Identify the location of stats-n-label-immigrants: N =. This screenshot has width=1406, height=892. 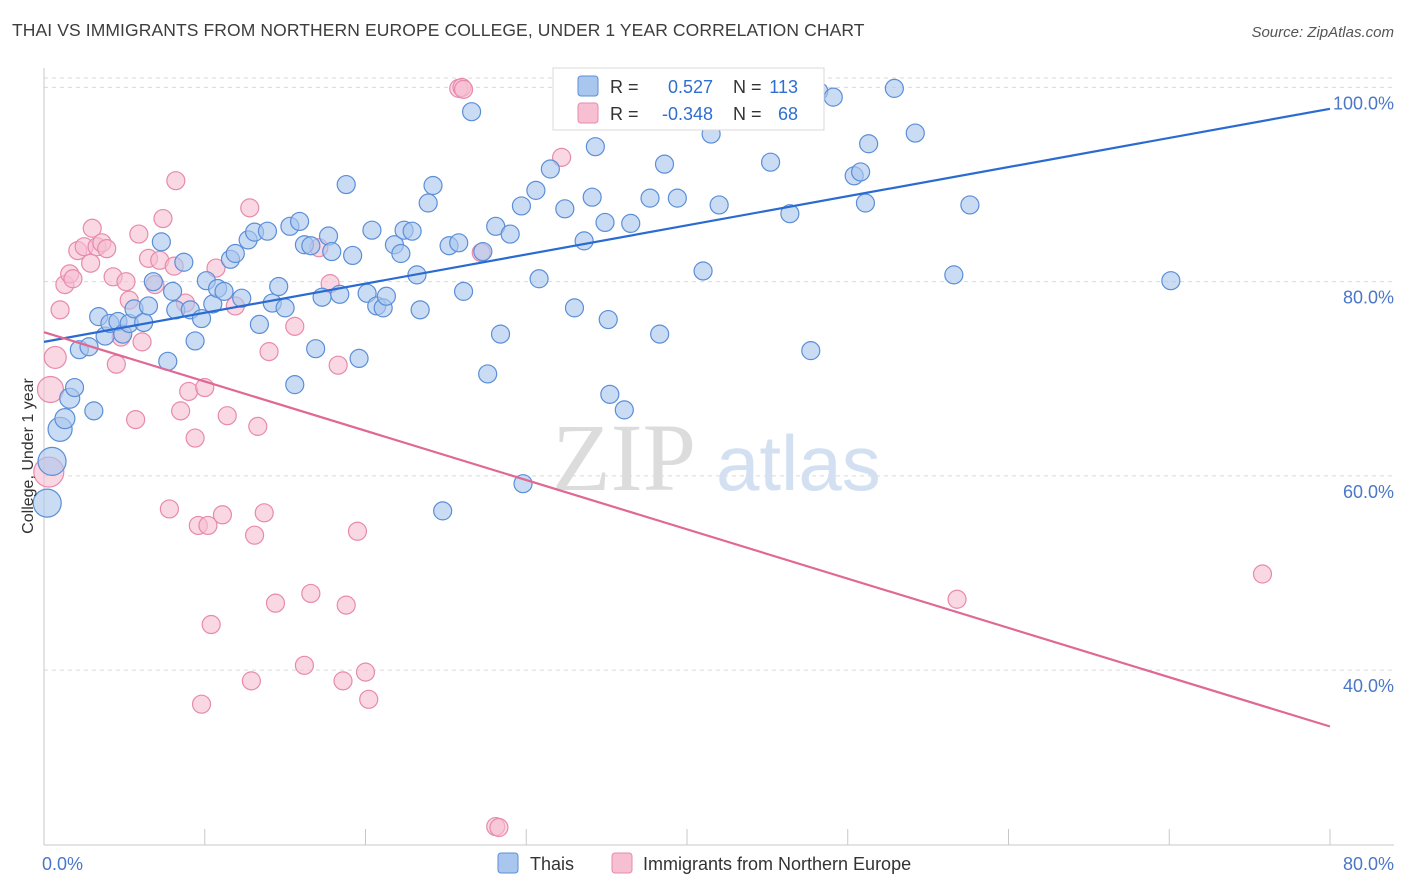
(747, 114).